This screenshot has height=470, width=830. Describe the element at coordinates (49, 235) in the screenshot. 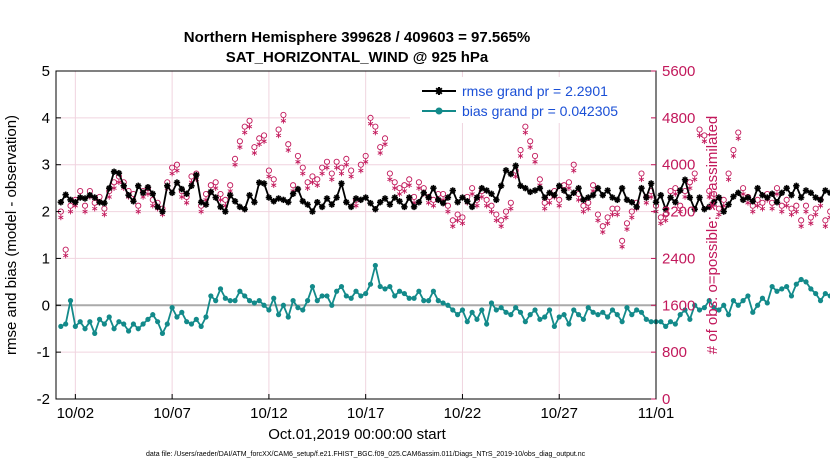

I see `left-axis-ticks: -2 -1 0 1 2 3 4 5` at that location.